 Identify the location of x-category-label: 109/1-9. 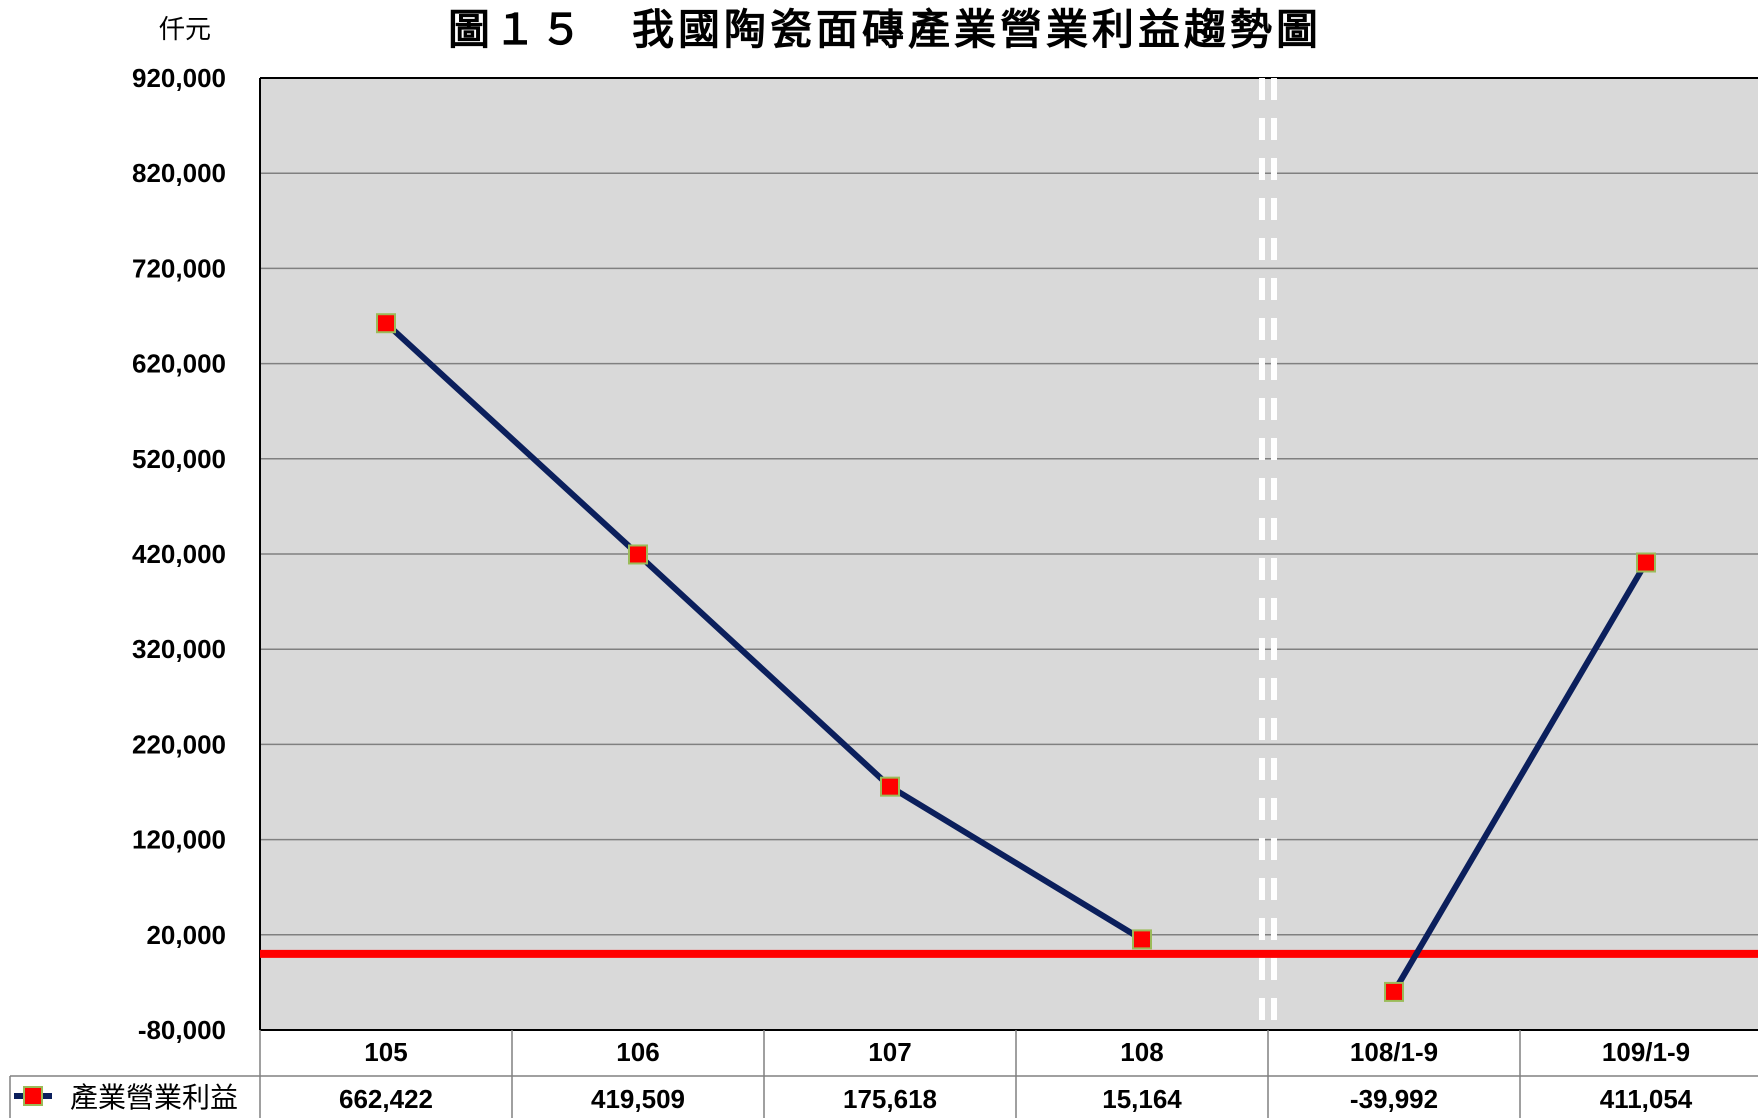
(1646, 1052).